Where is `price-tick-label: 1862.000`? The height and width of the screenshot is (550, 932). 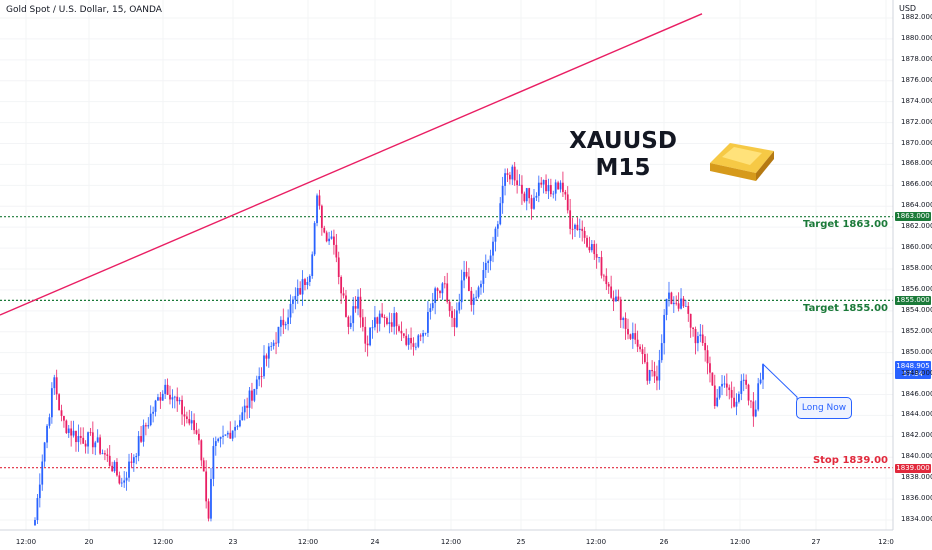 price-tick-label: 1862.000 is located at coordinates (916, 226).